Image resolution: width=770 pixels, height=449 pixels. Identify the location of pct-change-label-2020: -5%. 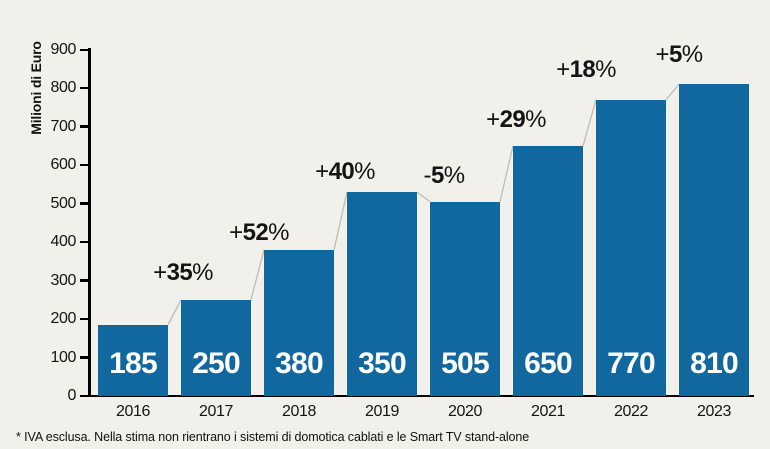
(444, 176).